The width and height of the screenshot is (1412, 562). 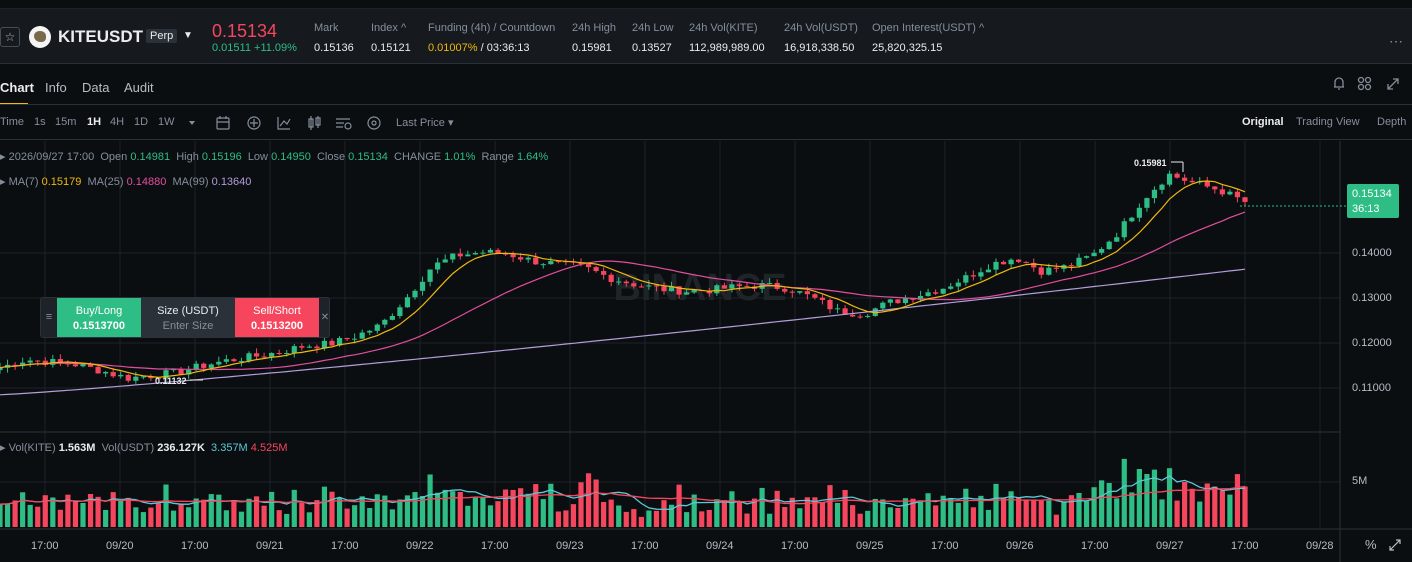 I want to click on funding-label: Funding (4h) / Countdown, so click(x=492, y=28).